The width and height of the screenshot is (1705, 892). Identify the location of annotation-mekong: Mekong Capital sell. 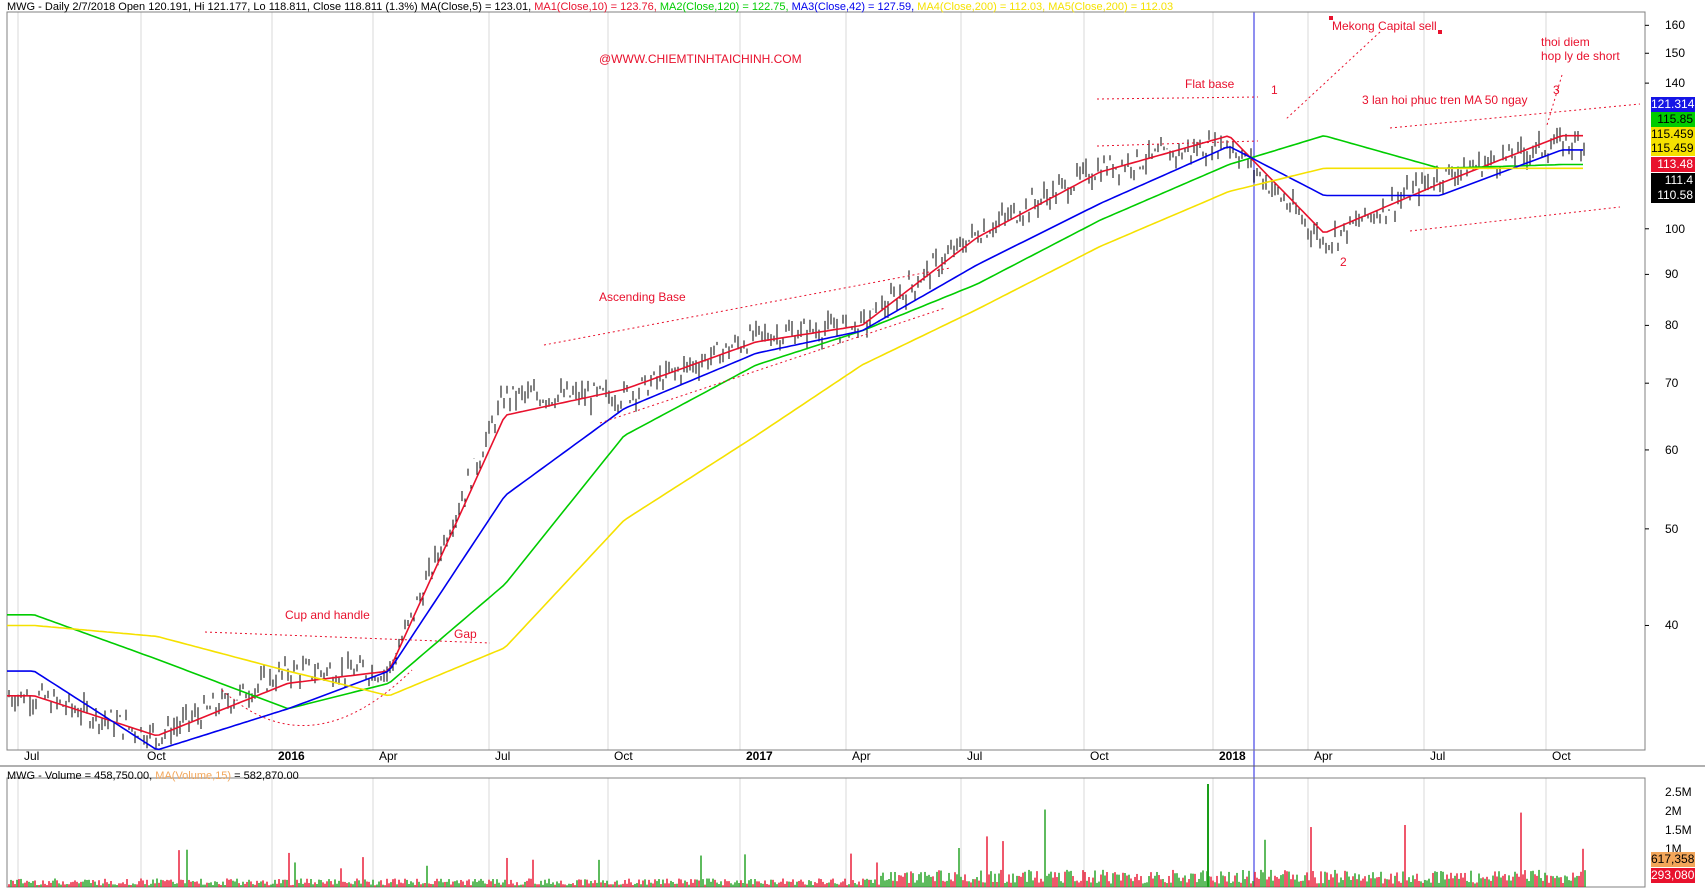
(1384, 26).